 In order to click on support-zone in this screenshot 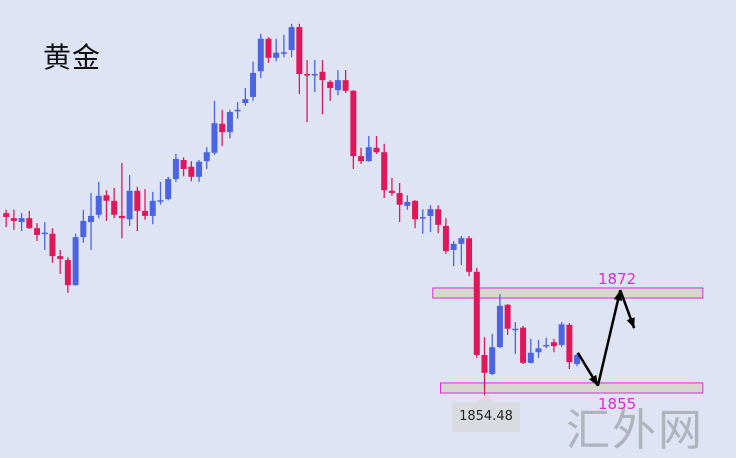, I will do `click(572, 388)`.